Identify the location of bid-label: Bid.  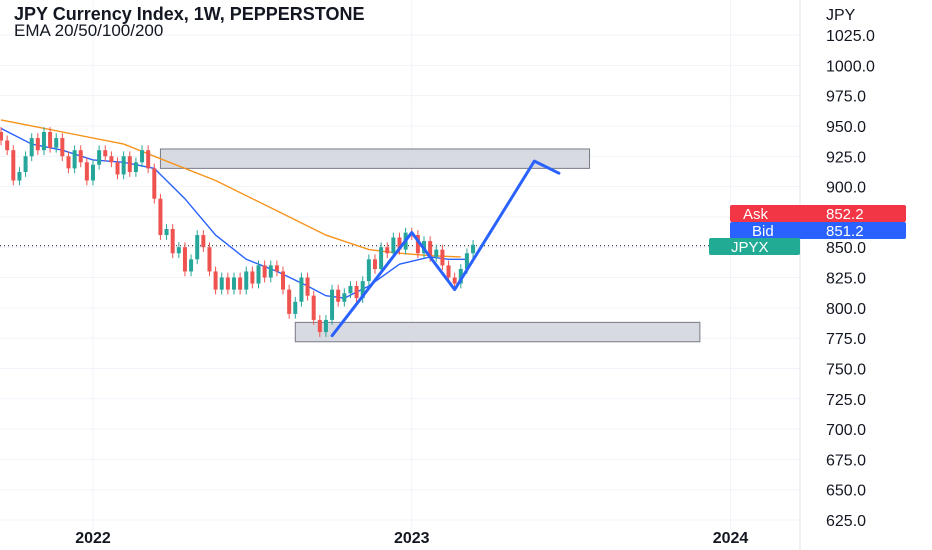
(763, 231).